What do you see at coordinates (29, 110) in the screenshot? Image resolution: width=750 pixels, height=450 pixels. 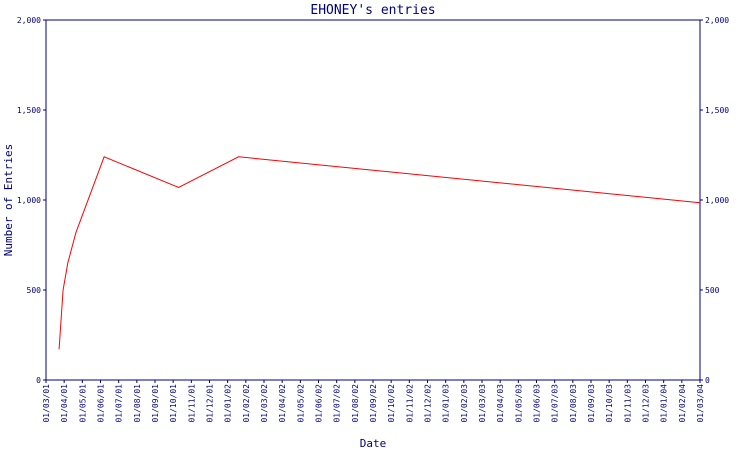 I see `y-tick-label: 1,500` at bounding box center [29, 110].